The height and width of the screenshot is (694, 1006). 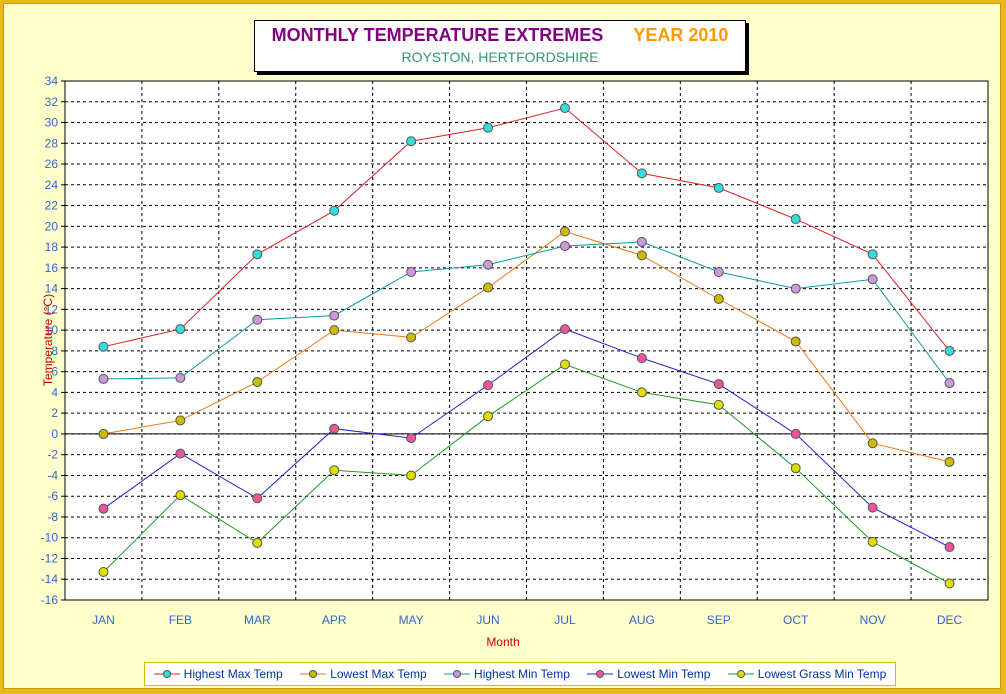 I want to click on y-tick-label: 14, so click(x=52, y=289).